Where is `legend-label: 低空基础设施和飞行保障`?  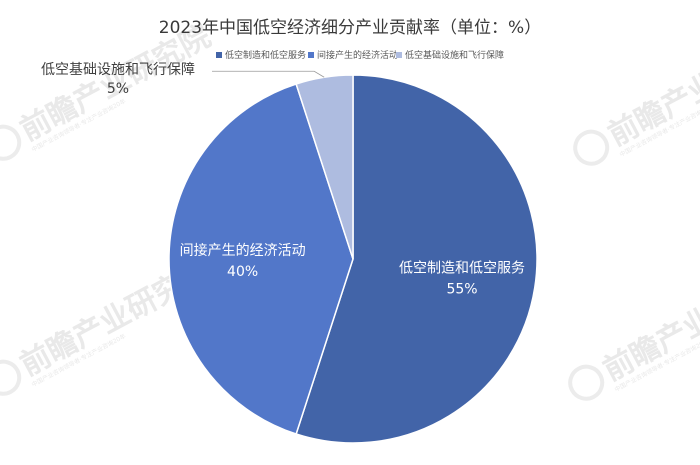 legend-label: 低空基础设施和飞行保障 is located at coordinates (454, 55).